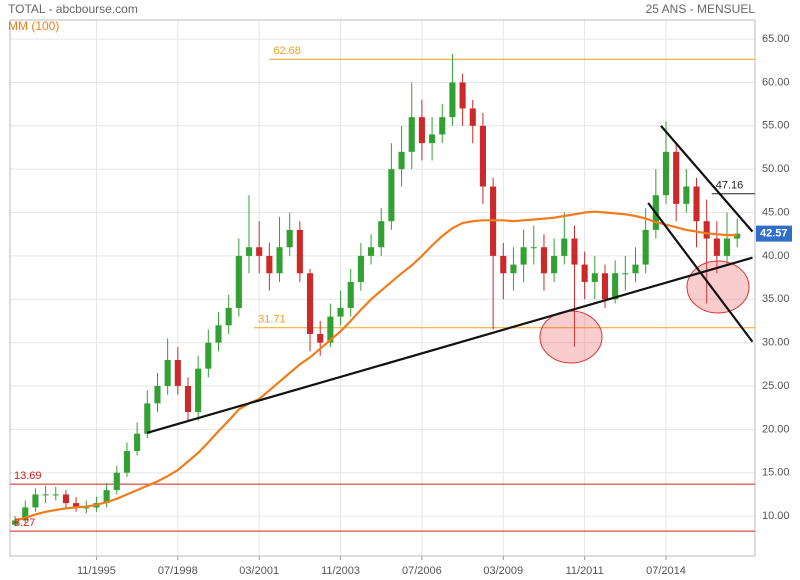  I want to click on level-label: 13.69, so click(28, 476).